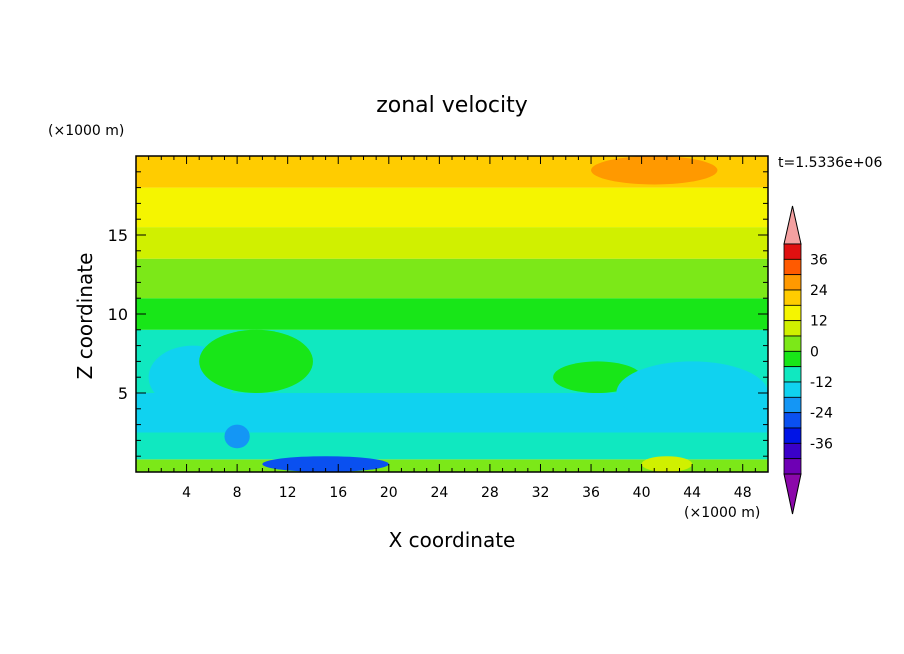 The height and width of the screenshot is (654, 904). Describe the element at coordinates (439, 493) in the screenshot. I see `x-tick-label: 24` at that location.